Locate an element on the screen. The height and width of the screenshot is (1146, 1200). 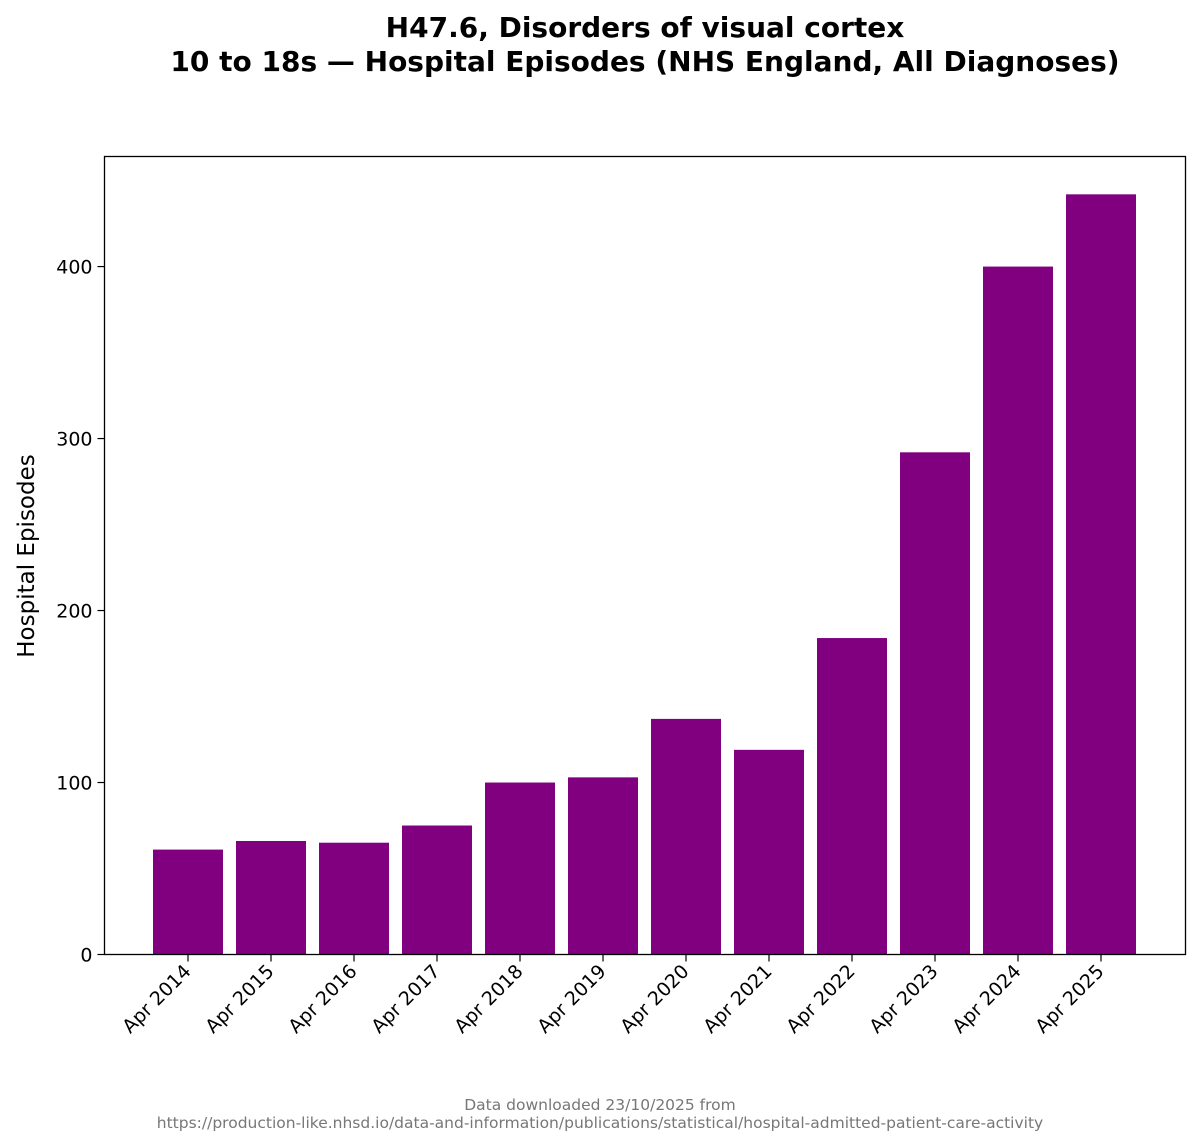
x-tick-label: Apr 2025 is located at coordinates (1069, 998).